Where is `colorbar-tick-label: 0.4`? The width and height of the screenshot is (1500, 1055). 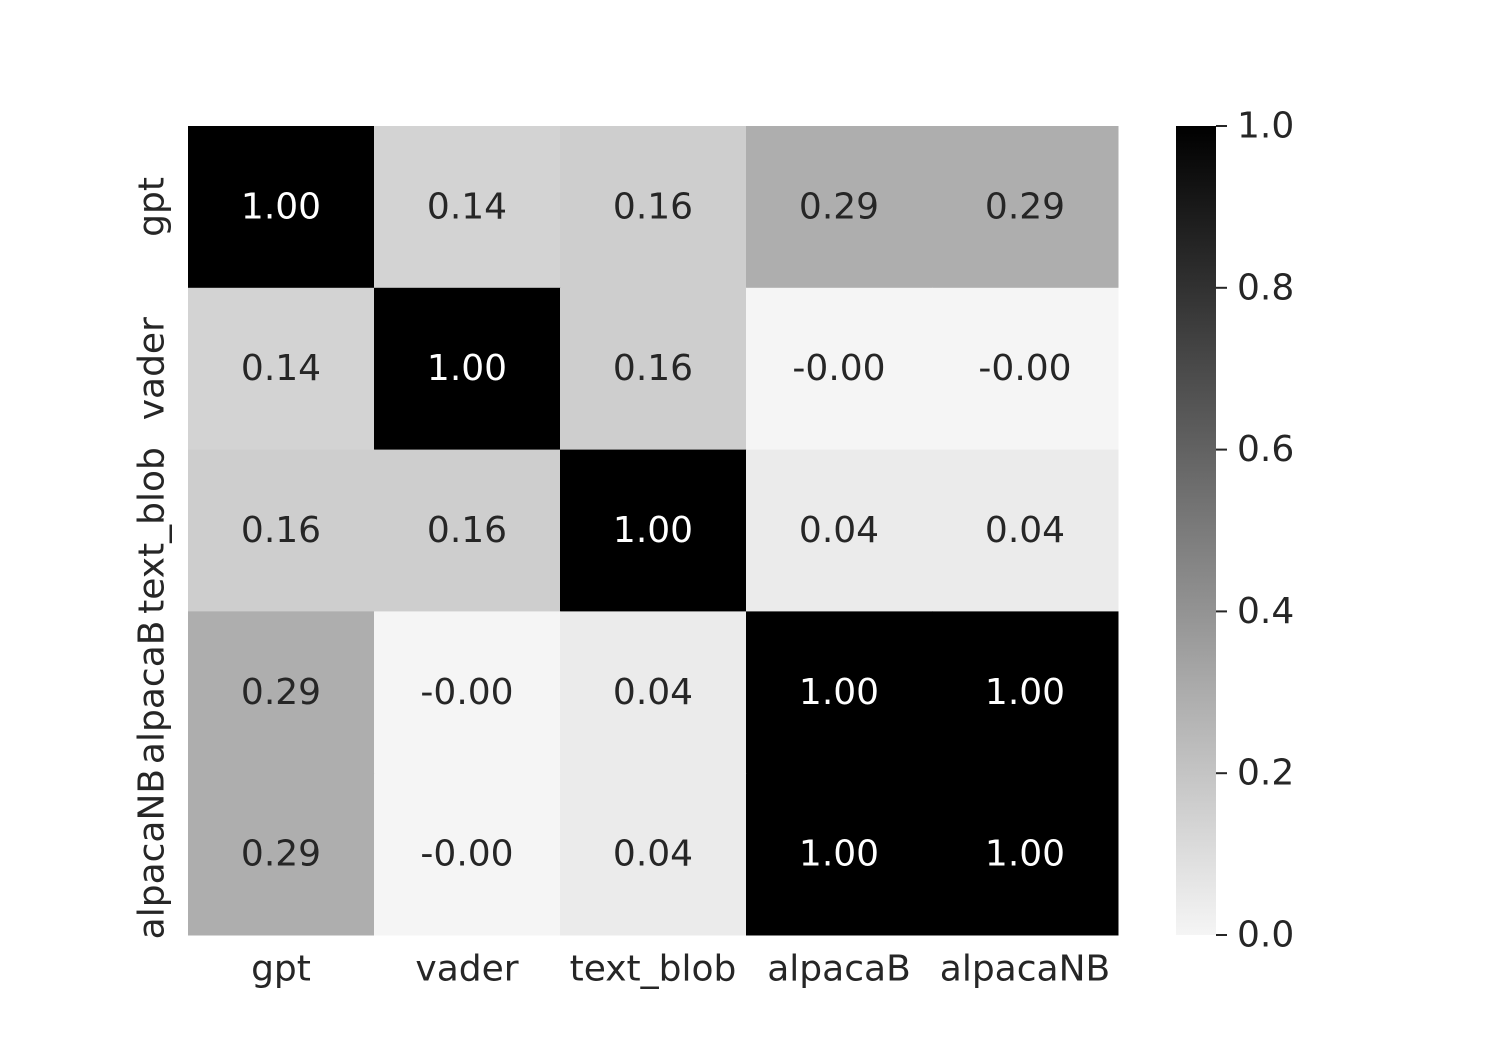
colorbar-tick-label: 0.4 is located at coordinates (1265, 611).